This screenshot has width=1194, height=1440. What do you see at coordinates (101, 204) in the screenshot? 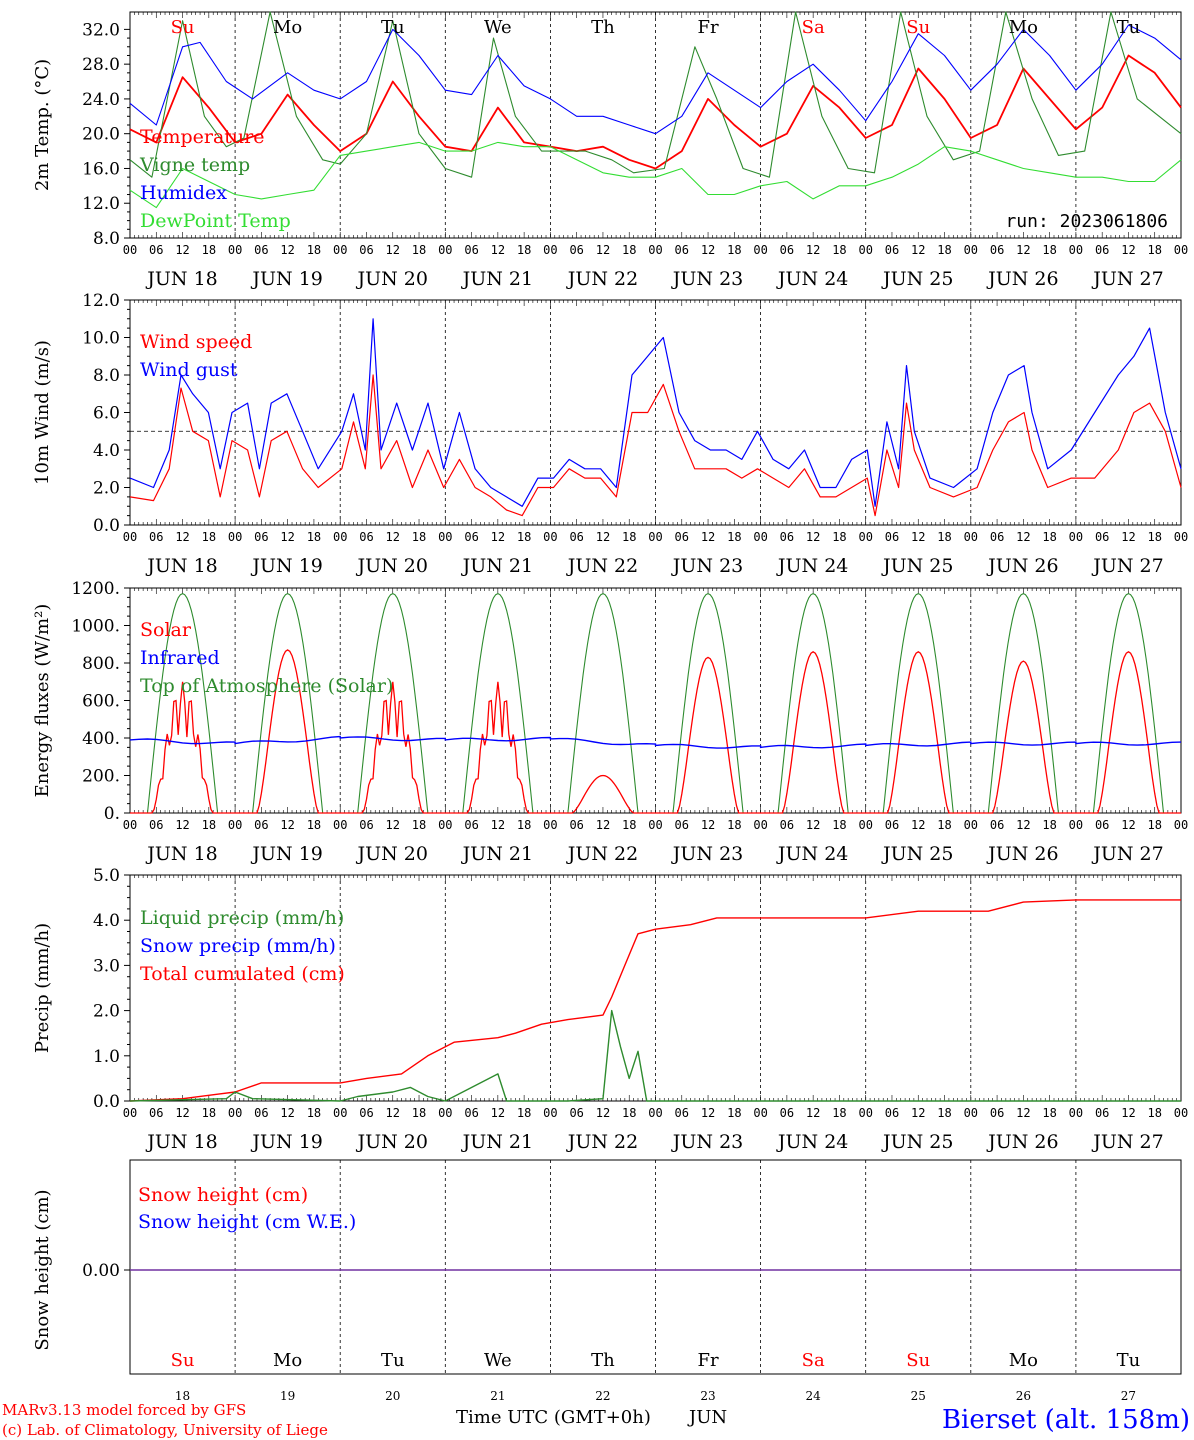
I see `y-tick-label: 12.0` at bounding box center [101, 204].